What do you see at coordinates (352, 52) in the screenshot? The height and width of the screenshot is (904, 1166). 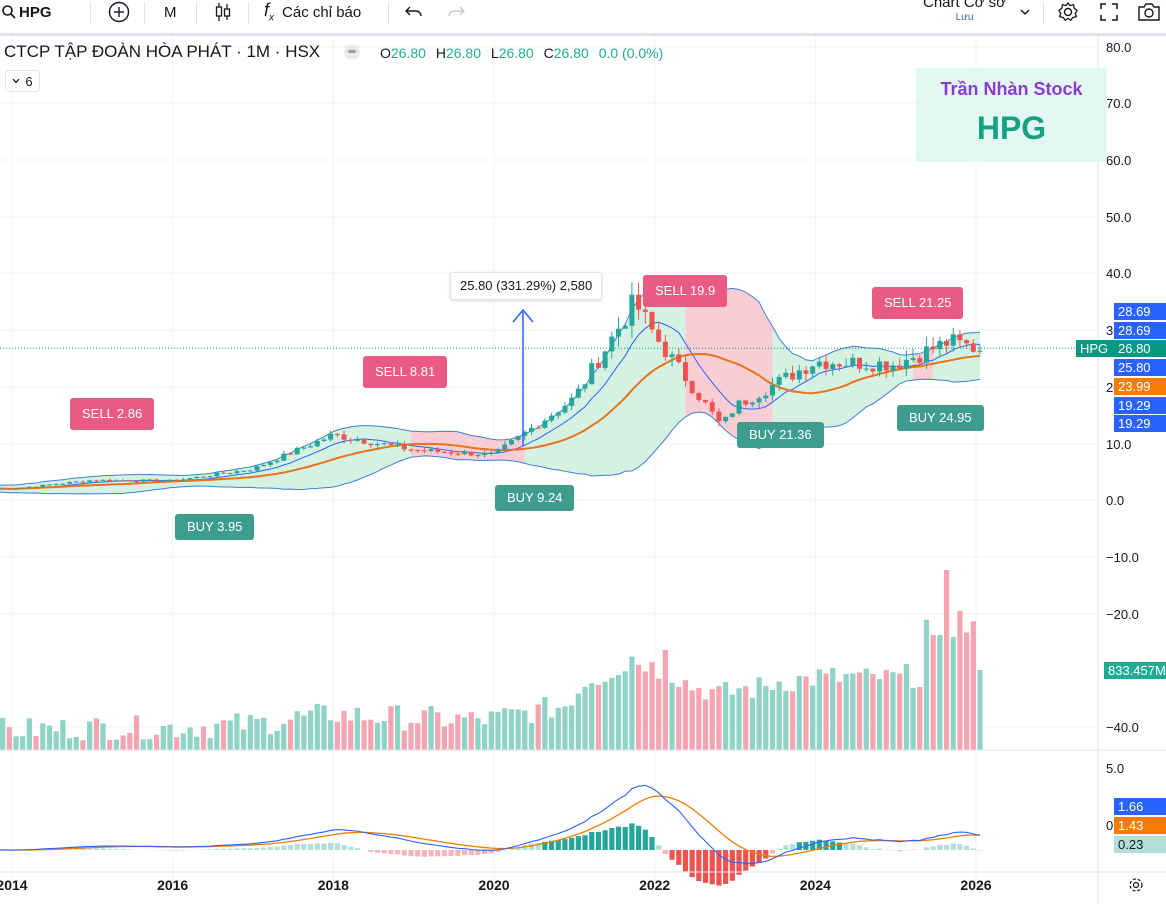 I see `eye-icon` at bounding box center [352, 52].